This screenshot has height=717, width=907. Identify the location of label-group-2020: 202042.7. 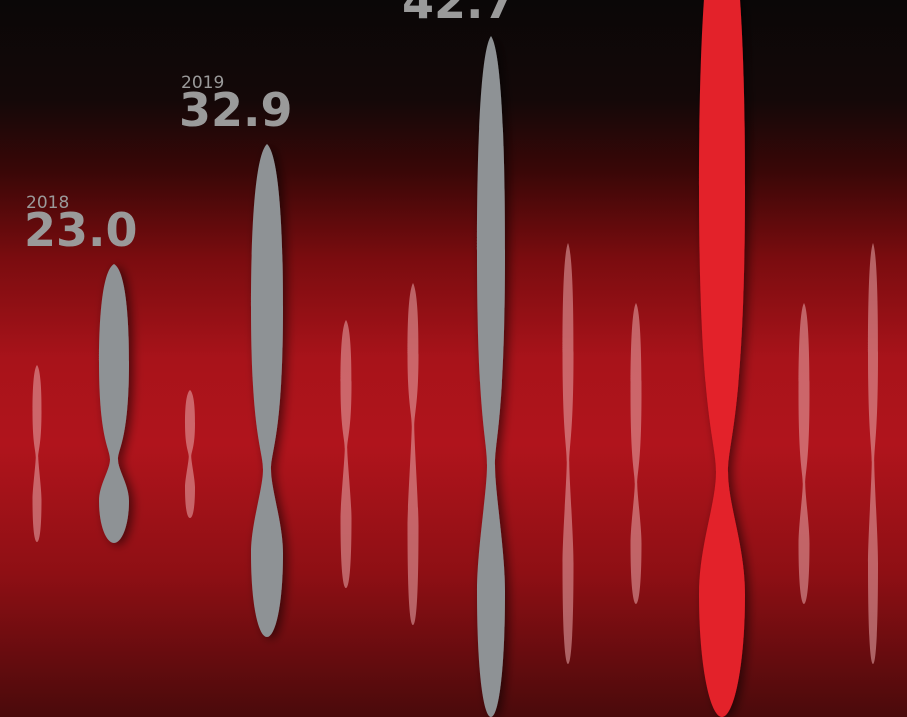
(459, 14).